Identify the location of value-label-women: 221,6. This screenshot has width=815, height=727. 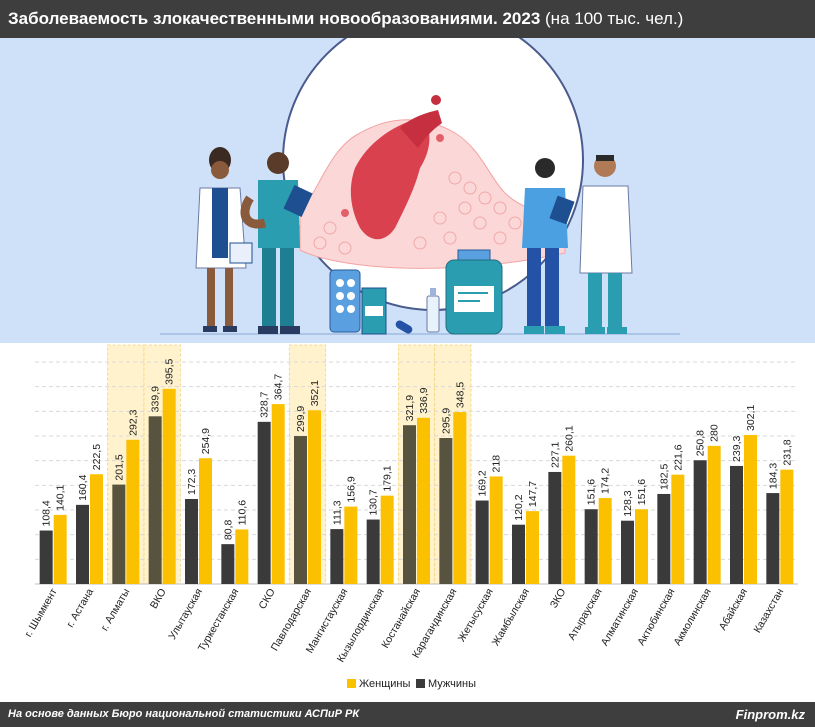
(678, 457).